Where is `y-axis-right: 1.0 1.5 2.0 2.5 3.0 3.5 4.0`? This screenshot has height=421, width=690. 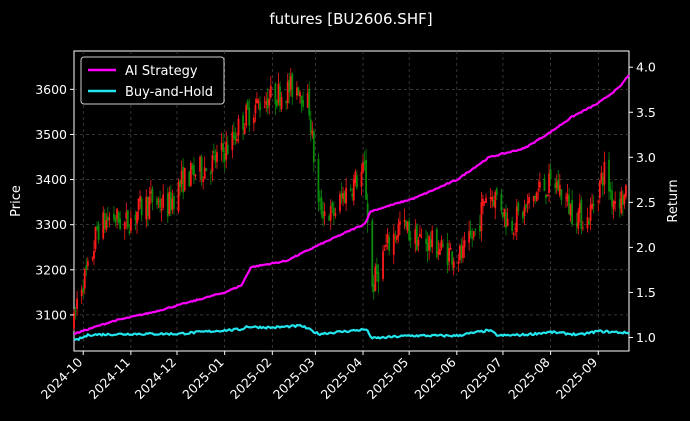
y-axis-right: 1.0 1.5 2.0 2.5 3.0 3.5 4.0 is located at coordinates (642, 202).